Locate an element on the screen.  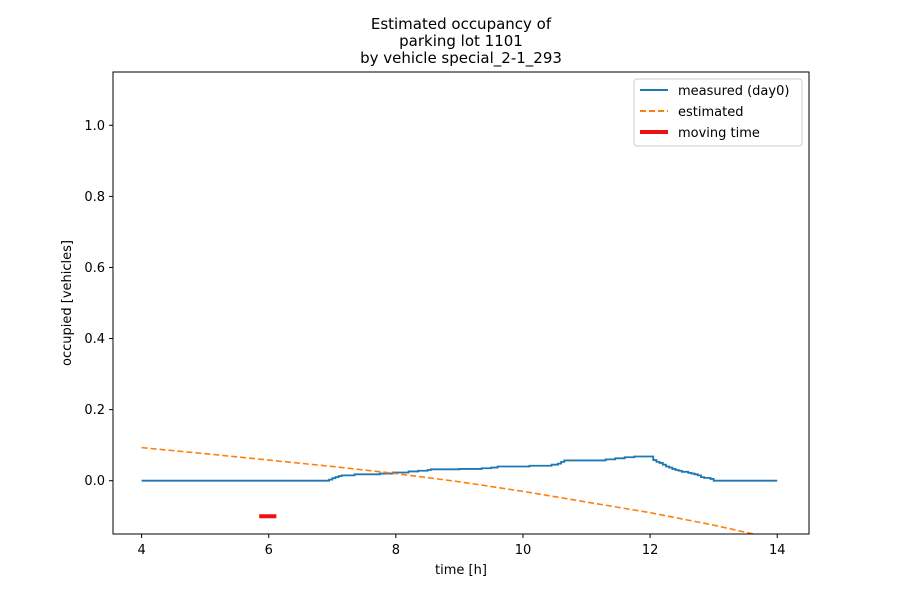
y-tick-label: 0.0 is located at coordinates (94, 481).